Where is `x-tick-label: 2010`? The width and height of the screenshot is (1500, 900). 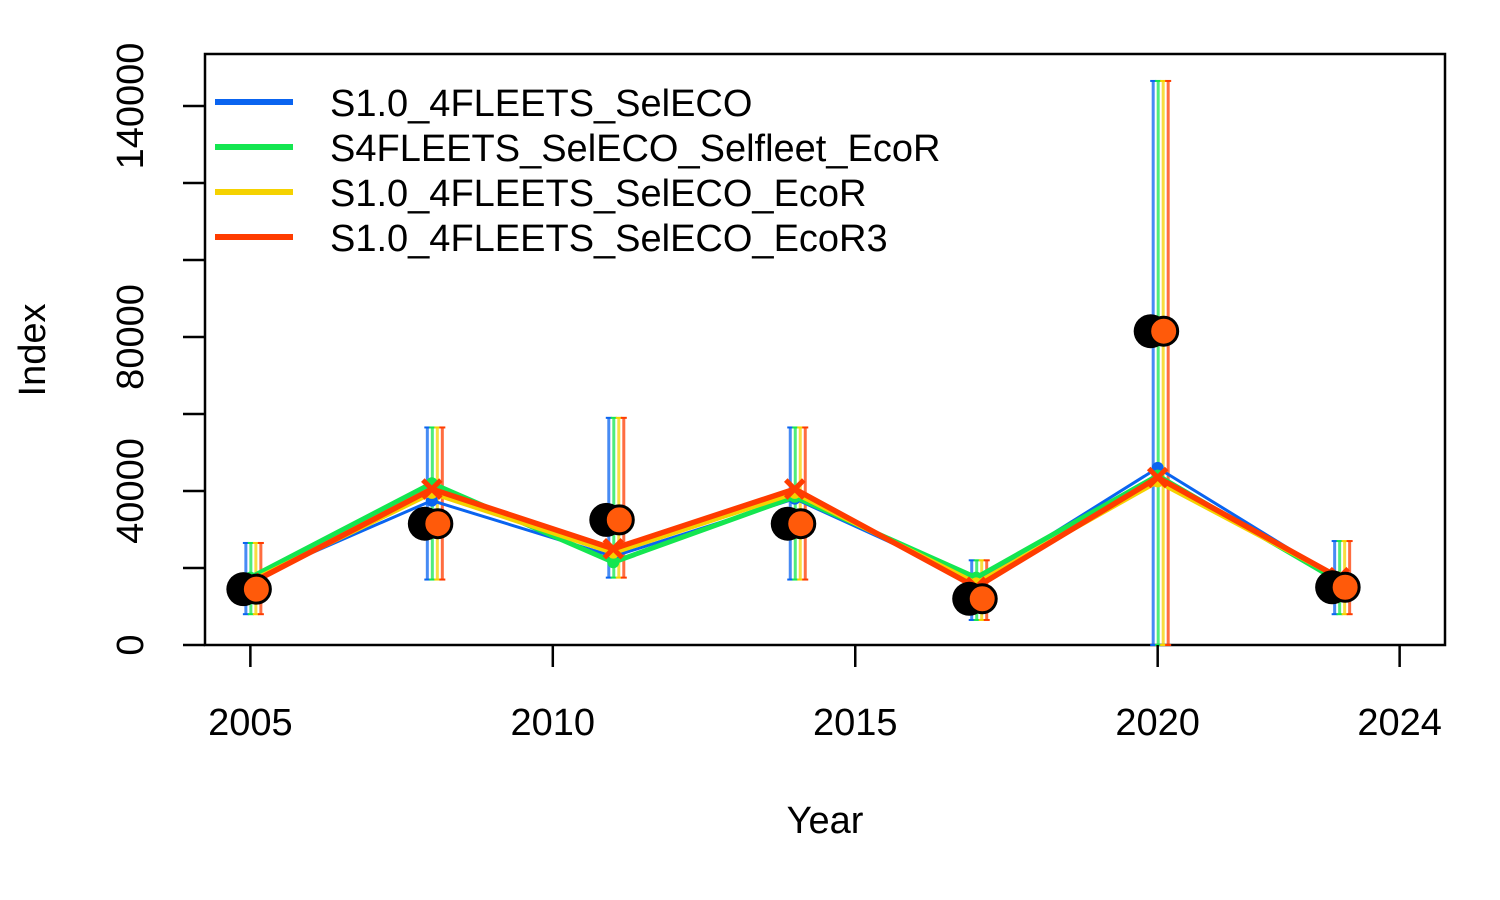
x-tick-label: 2010 is located at coordinates (553, 723).